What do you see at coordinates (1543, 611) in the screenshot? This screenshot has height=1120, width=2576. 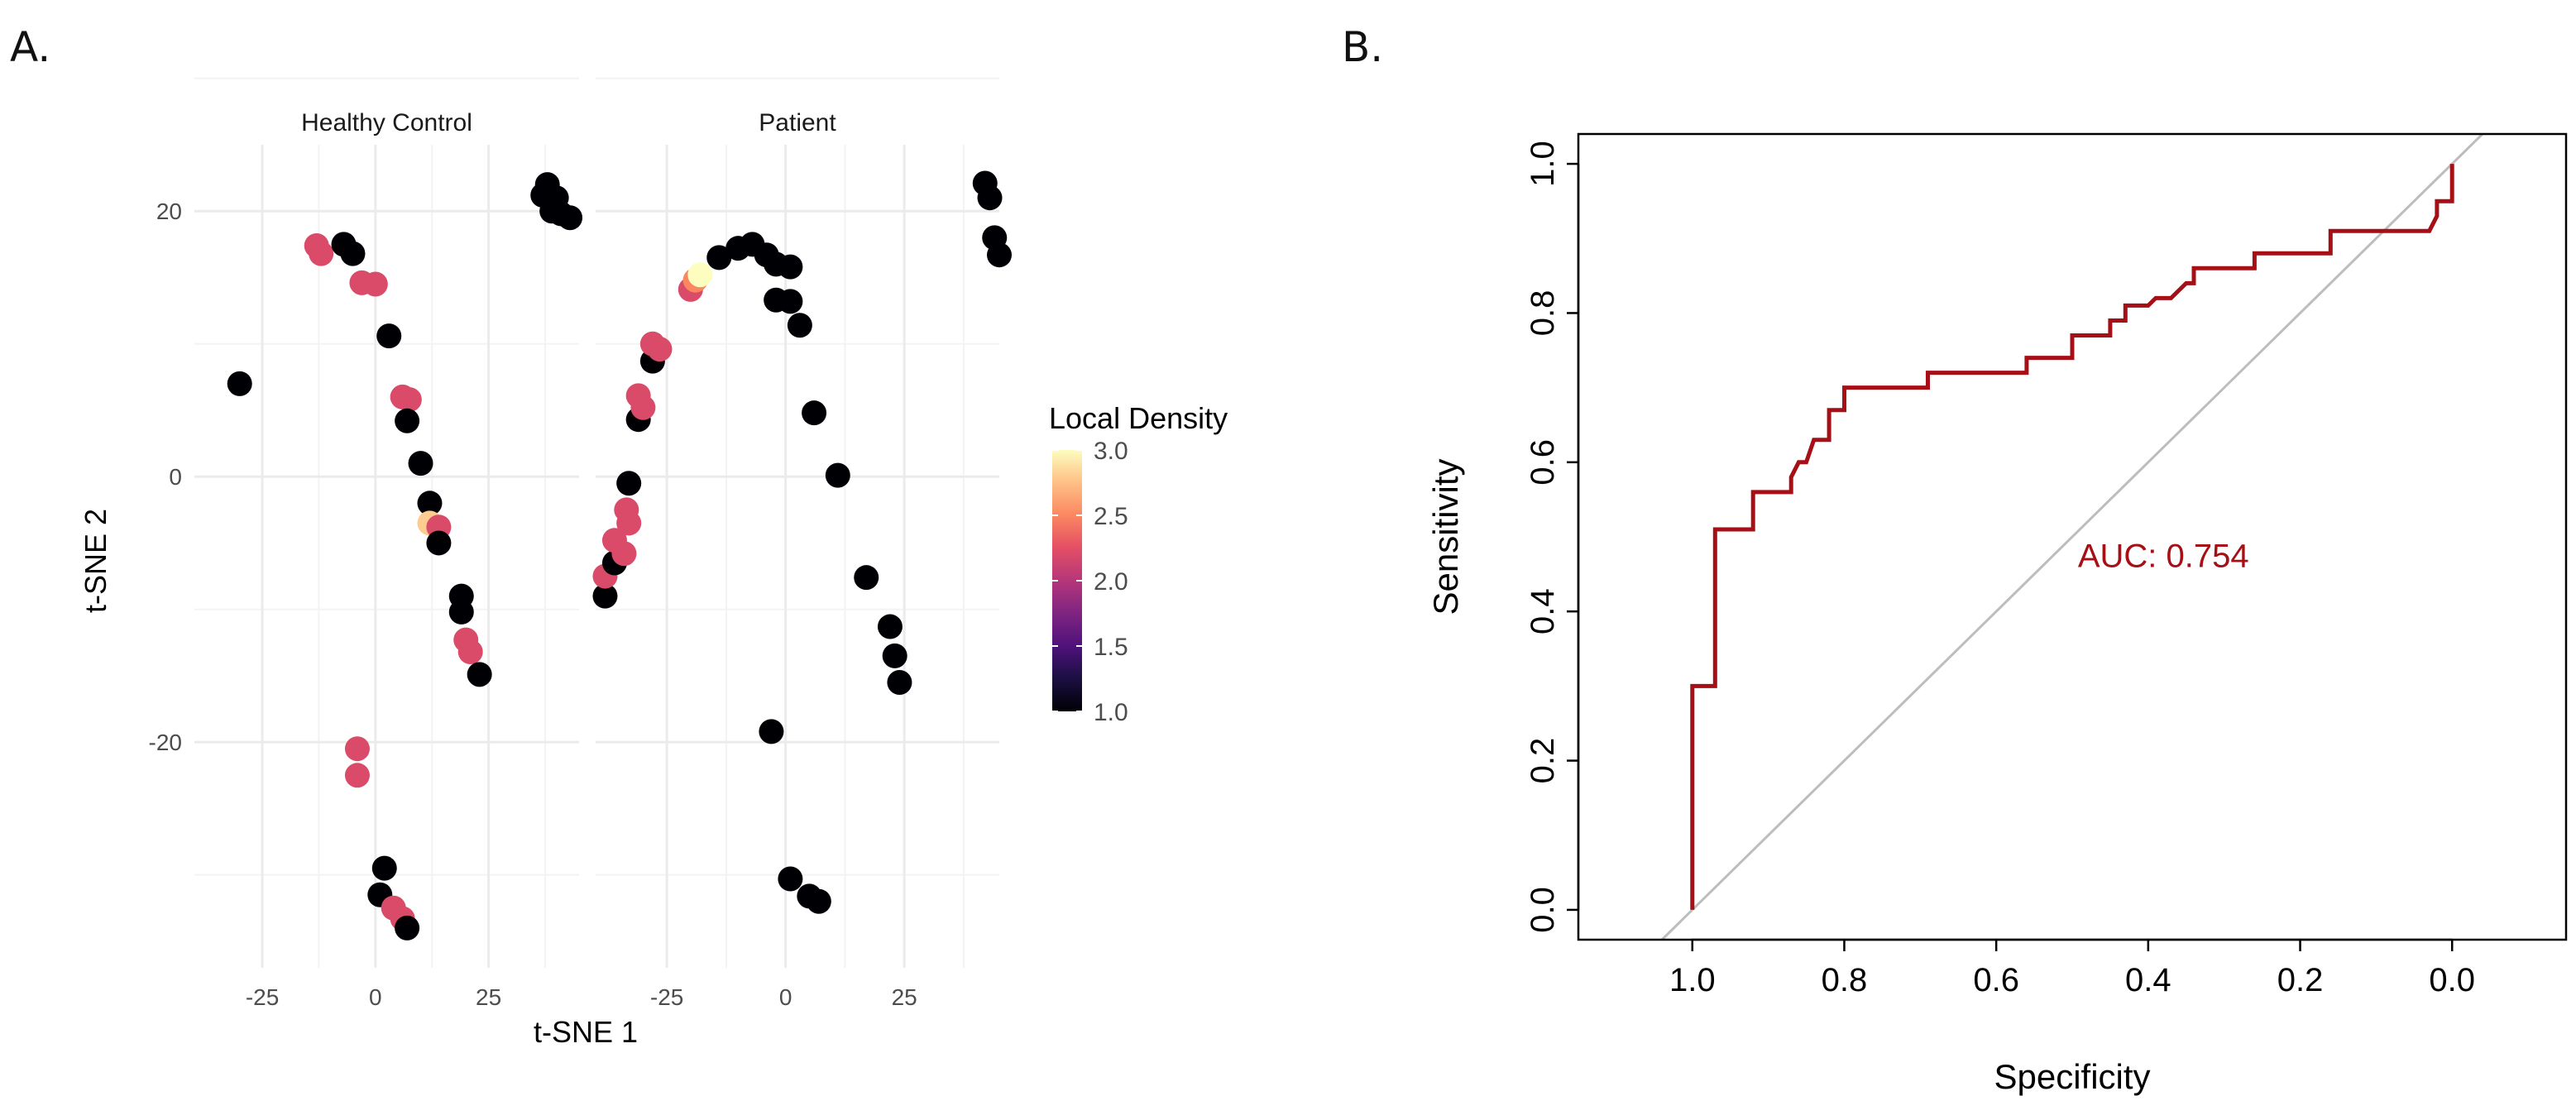 I see `y-tick-label: 0.4` at bounding box center [1543, 611].